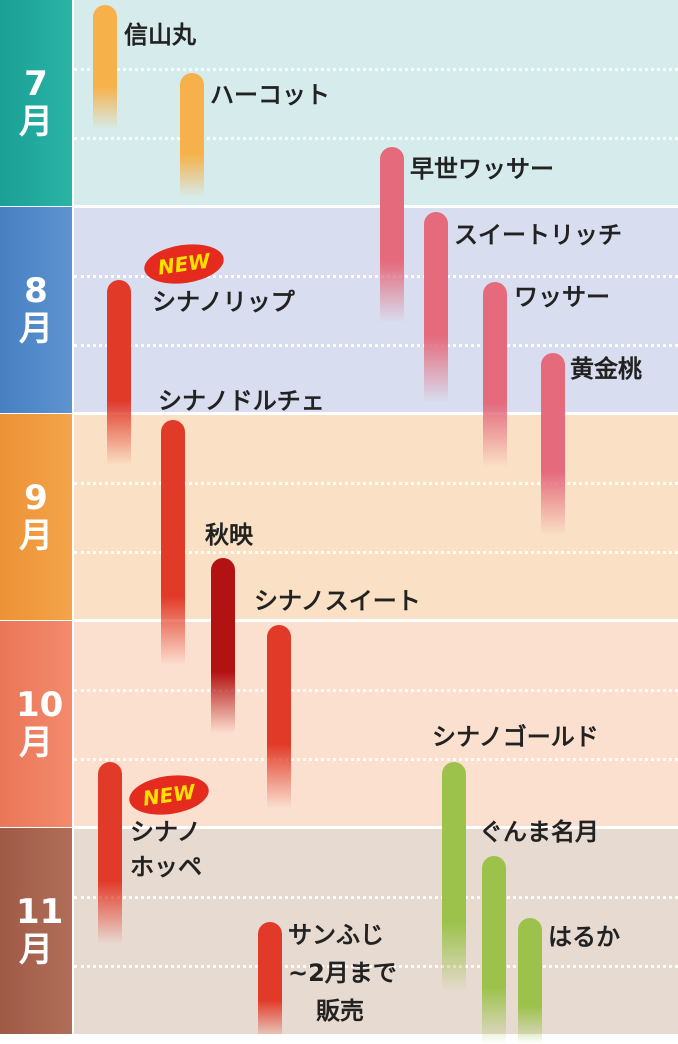 Image resolution: width=678 pixels, height=1044 pixels. Describe the element at coordinates (119, 372) in the screenshot. I see `bar-shinano-lip` at that location.